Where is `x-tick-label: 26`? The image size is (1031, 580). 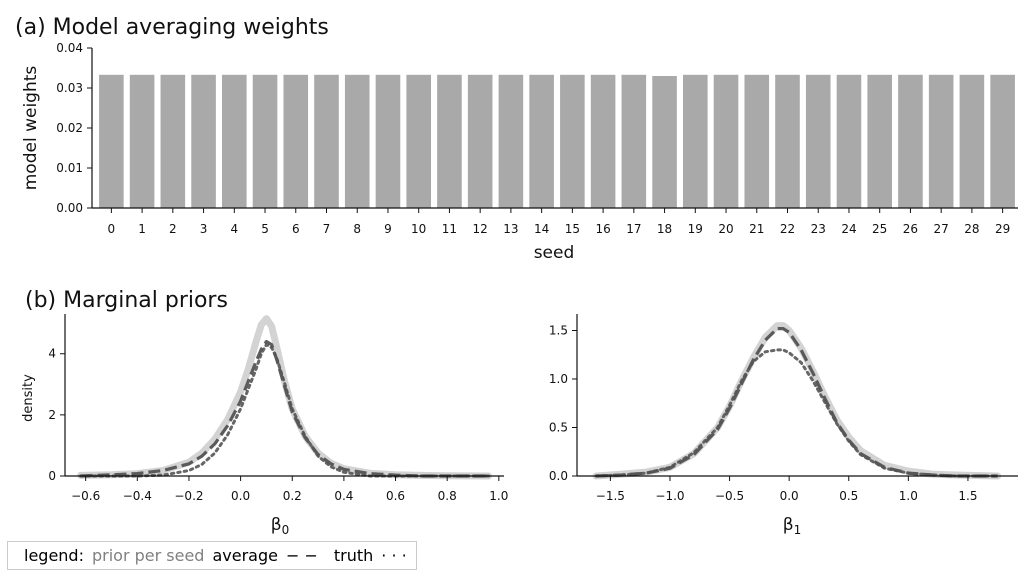
x-tick-label: 26 is located at coordinates (910, 229).